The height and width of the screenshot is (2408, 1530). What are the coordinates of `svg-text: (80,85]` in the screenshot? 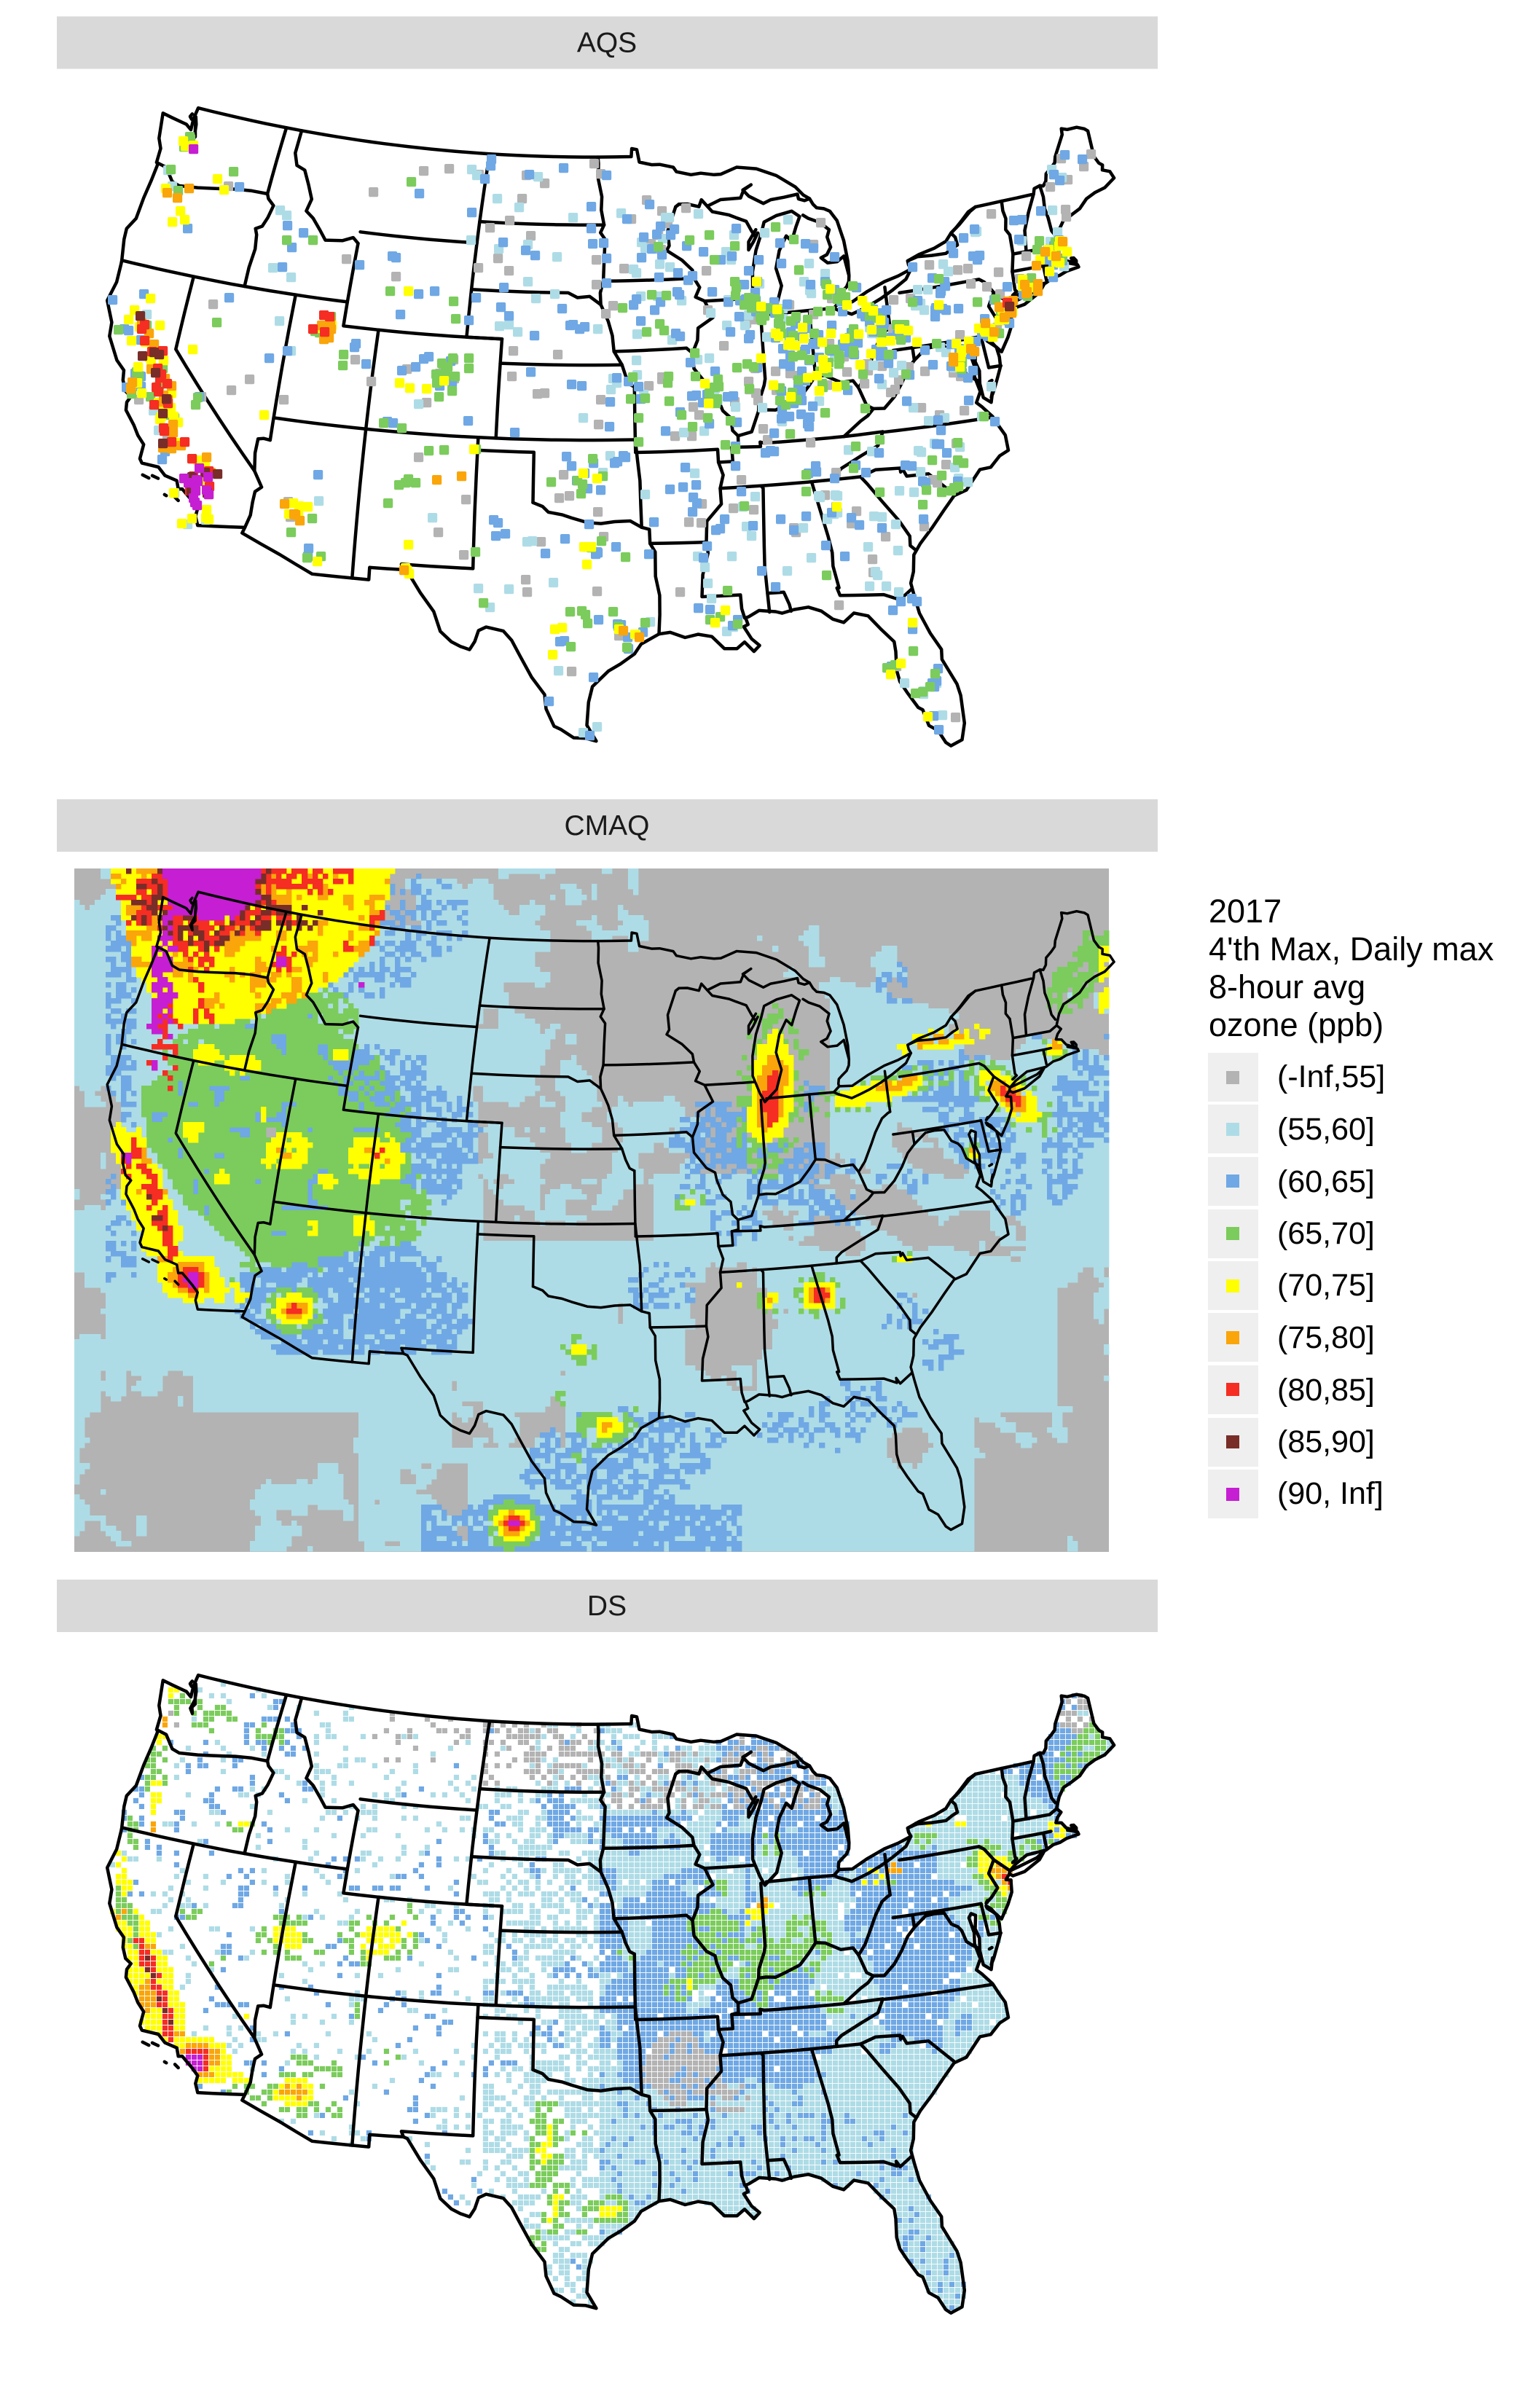 It's located at (1326, 1390).